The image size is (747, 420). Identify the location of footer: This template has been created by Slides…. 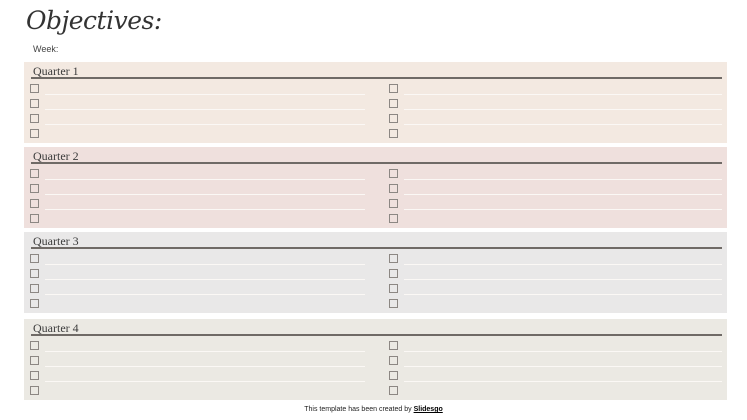
(373, 409).